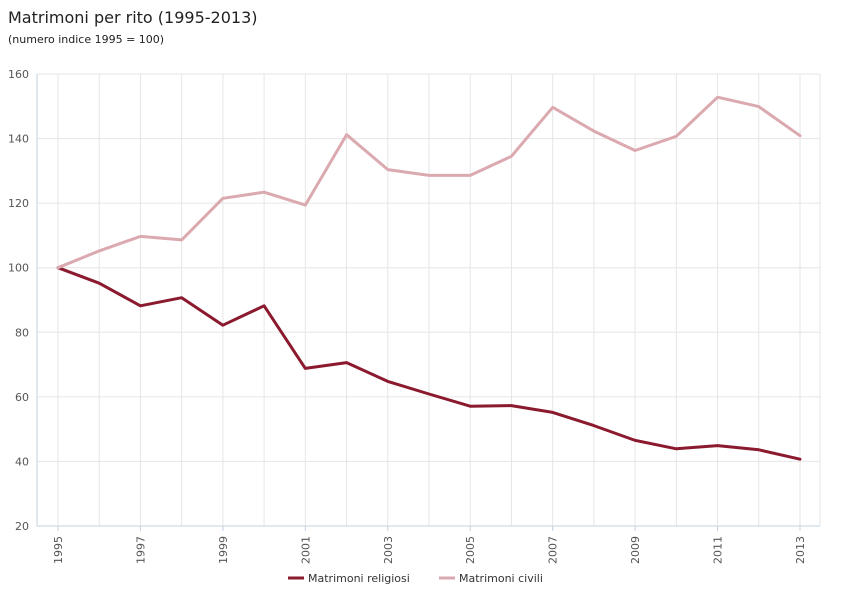 This screenshot has width=850, height=600. I want to click on x-tick-label: 2003, so click(388, 550).